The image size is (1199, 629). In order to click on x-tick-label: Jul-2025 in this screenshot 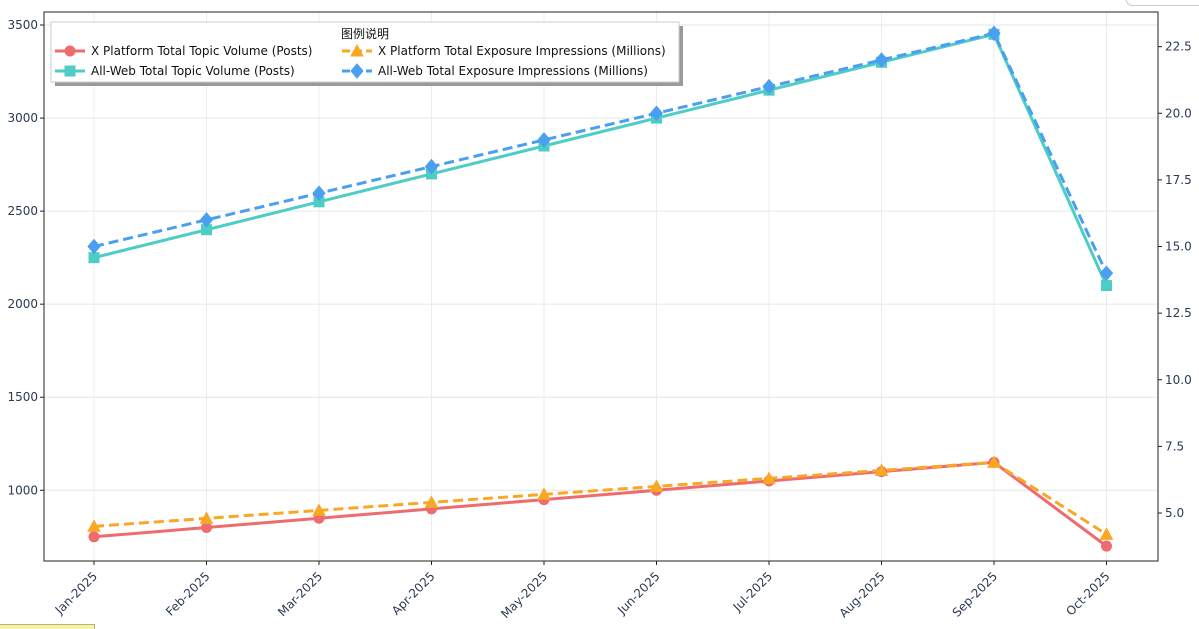, I will do `click(753, 592)`.